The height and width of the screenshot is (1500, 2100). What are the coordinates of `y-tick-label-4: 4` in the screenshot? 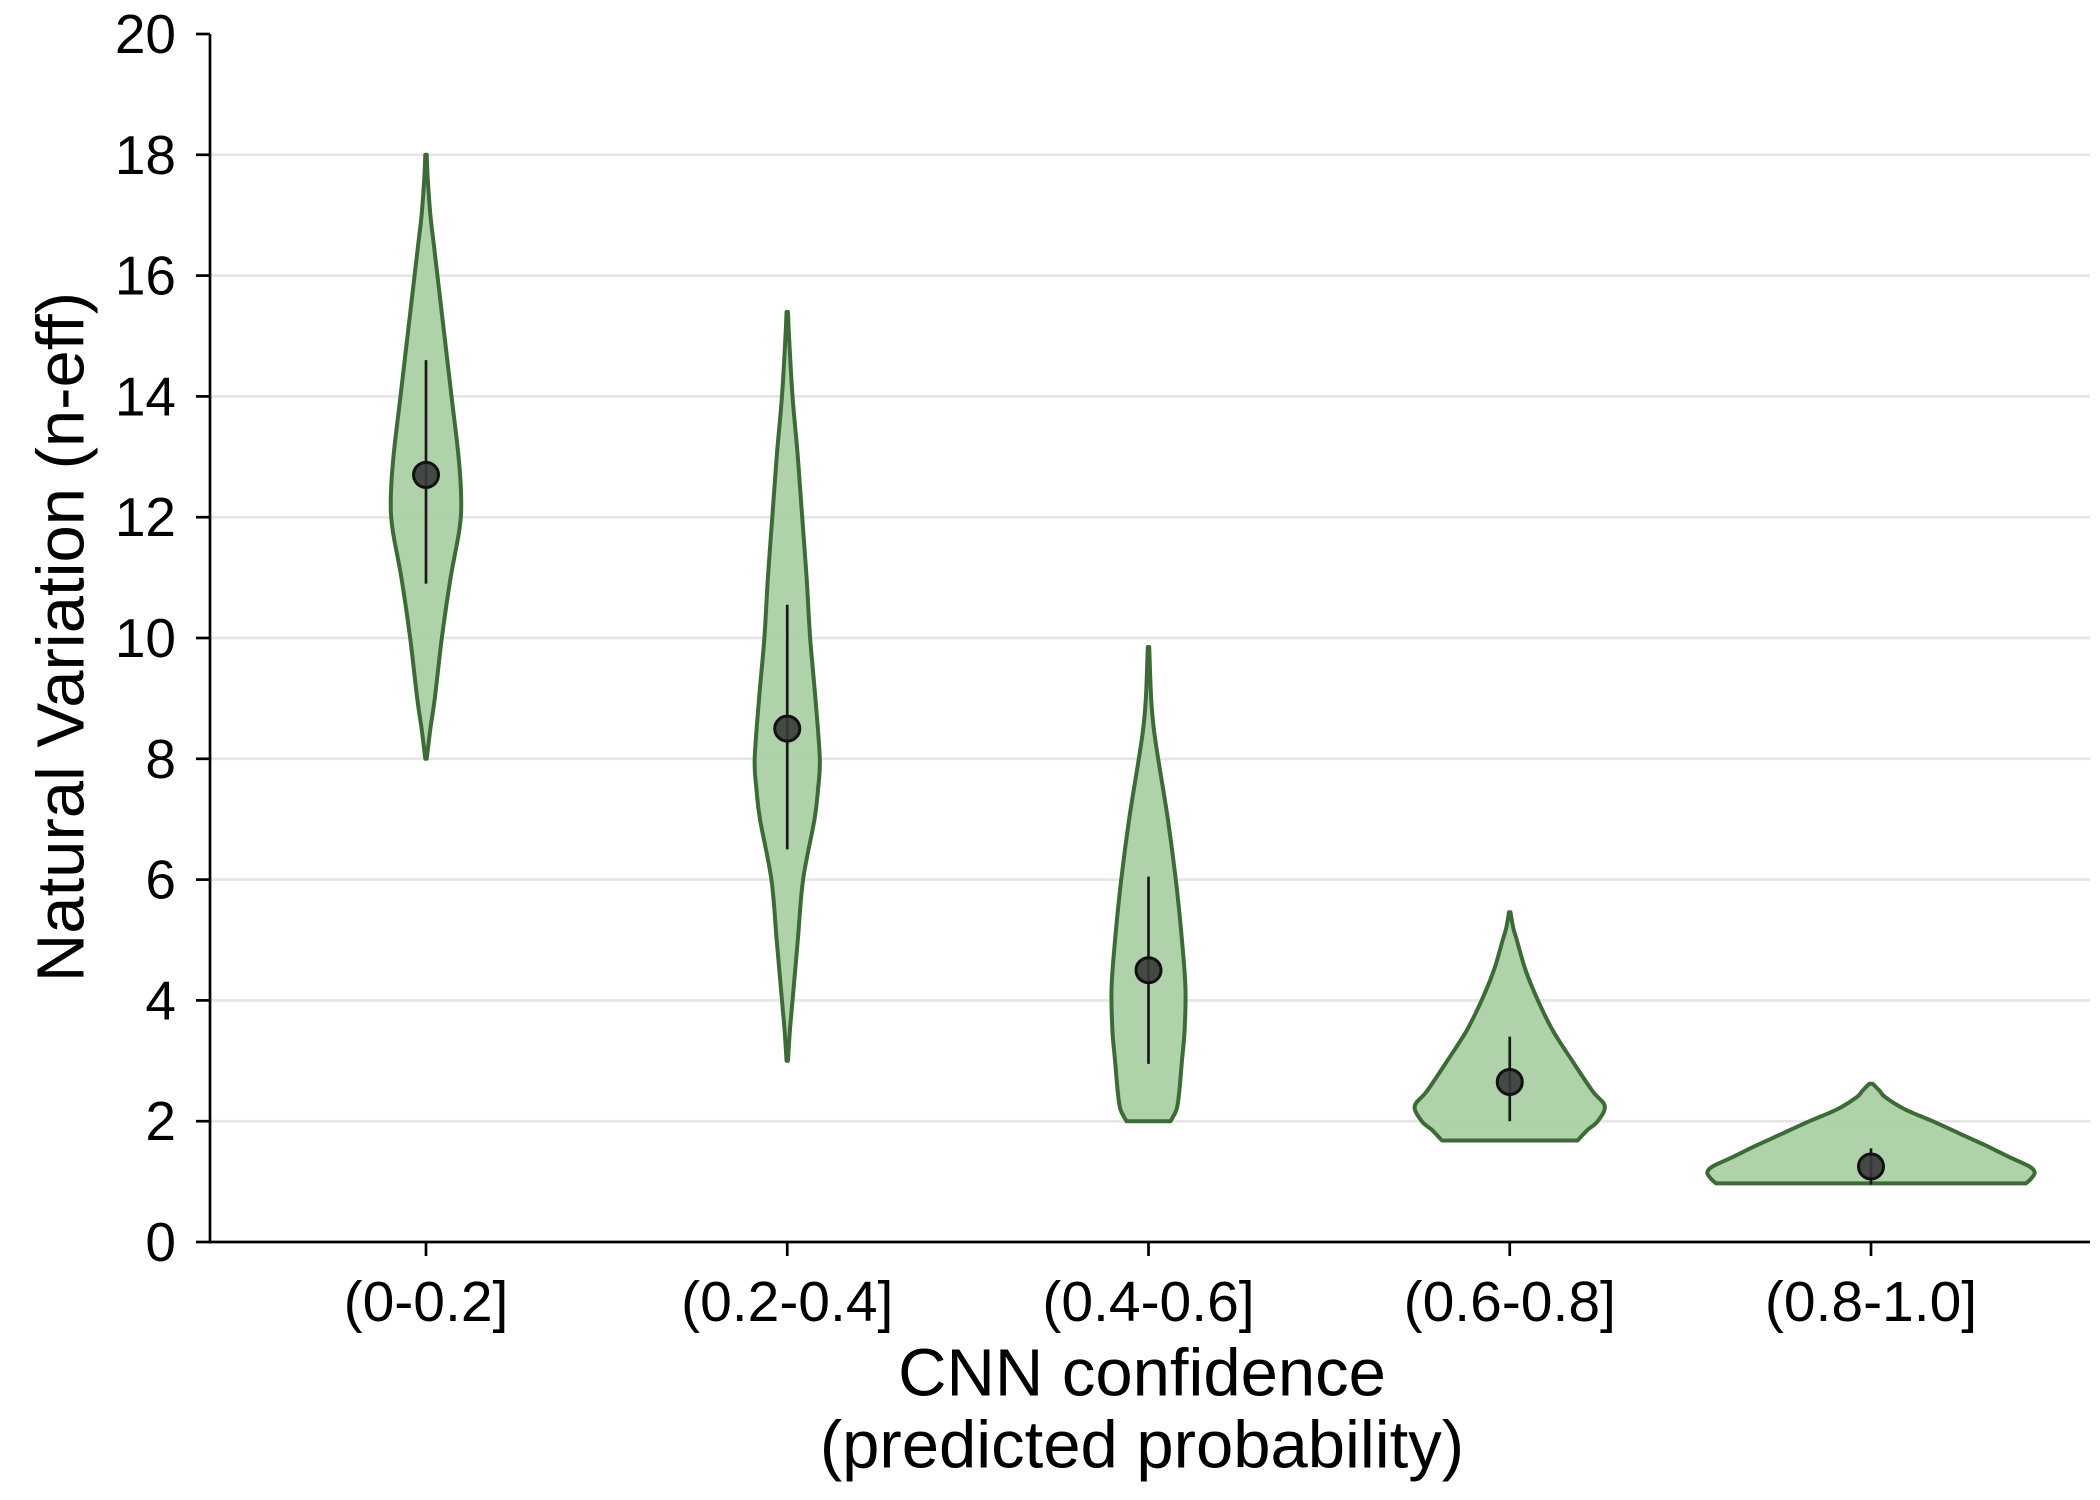 It's located at (160, 1000).